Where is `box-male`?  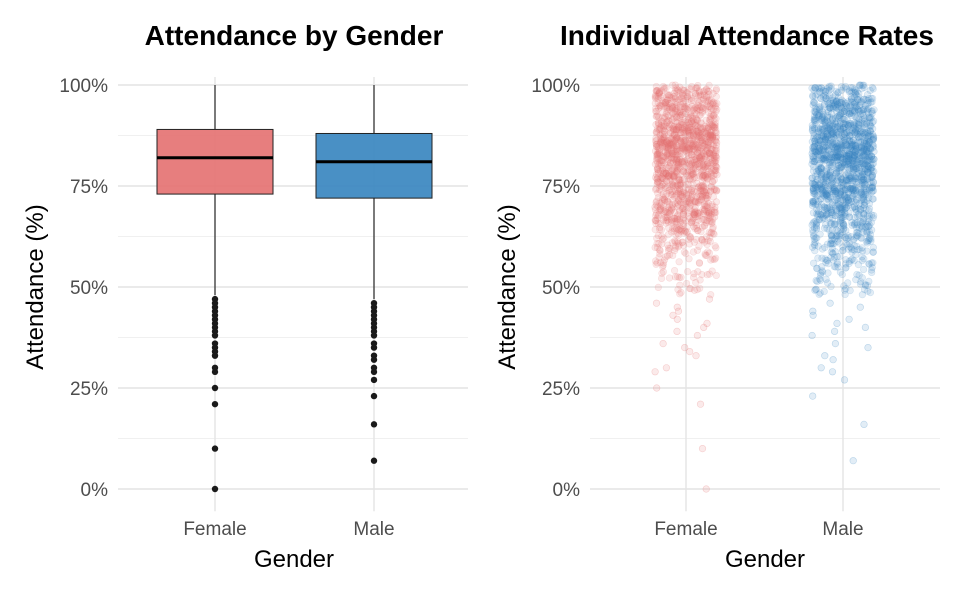
box-male is located at coordinates (374, 274).